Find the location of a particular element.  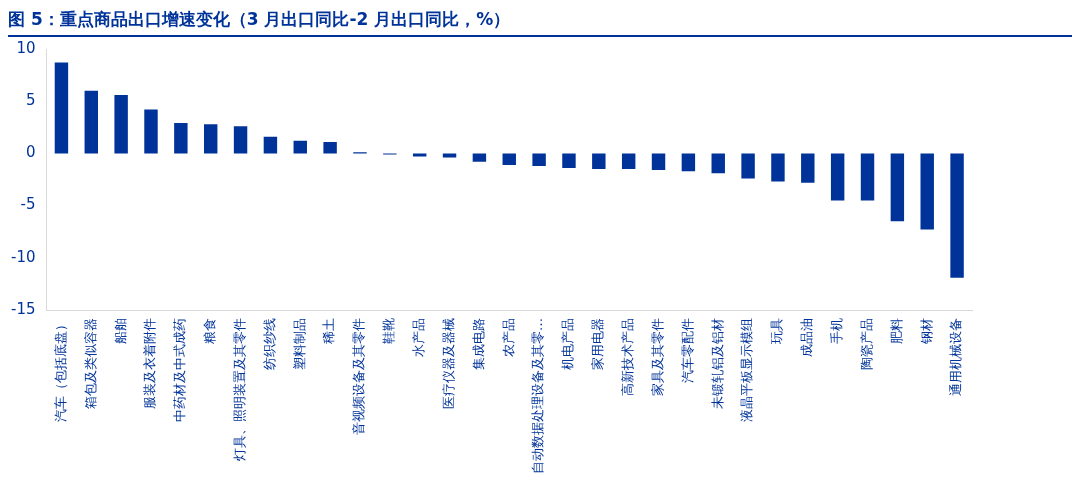

x-tick-label: 农产品 is located at coordinates (508, 337).